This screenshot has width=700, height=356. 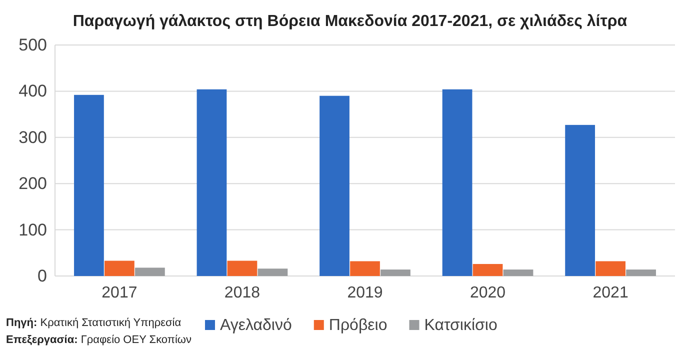 I want to click on x-tick-label: 2021, so click(x=610, y=293).